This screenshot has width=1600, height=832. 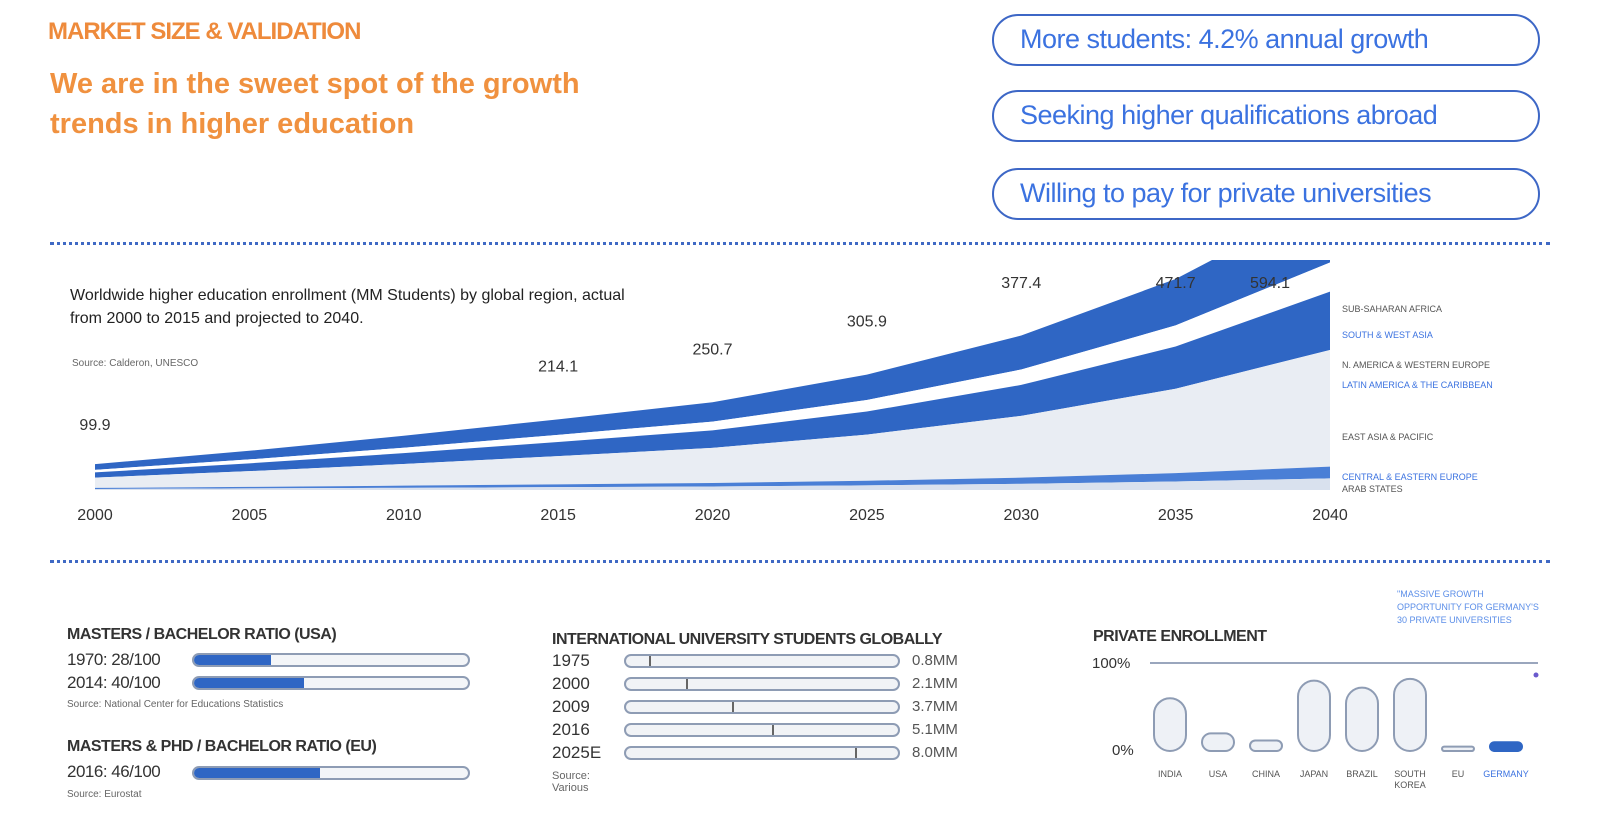 What do you see at coordinates (1266, 774) in the screenshot?
I see `private-category-label: CHINA` at bounding box center [1266, 774].